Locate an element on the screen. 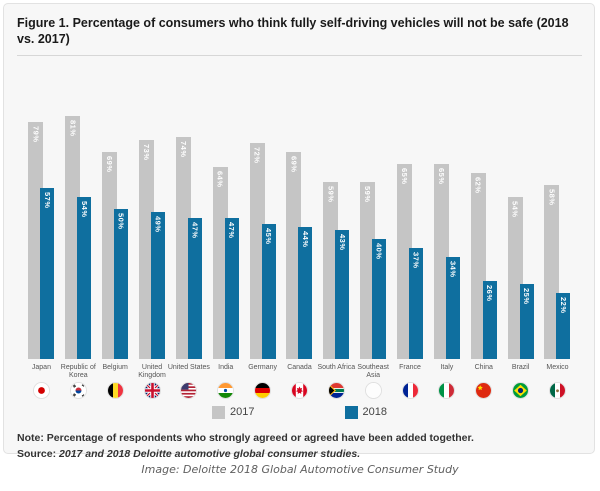  bar-2017-value-label: 73% is located at coordinates (146, 152).